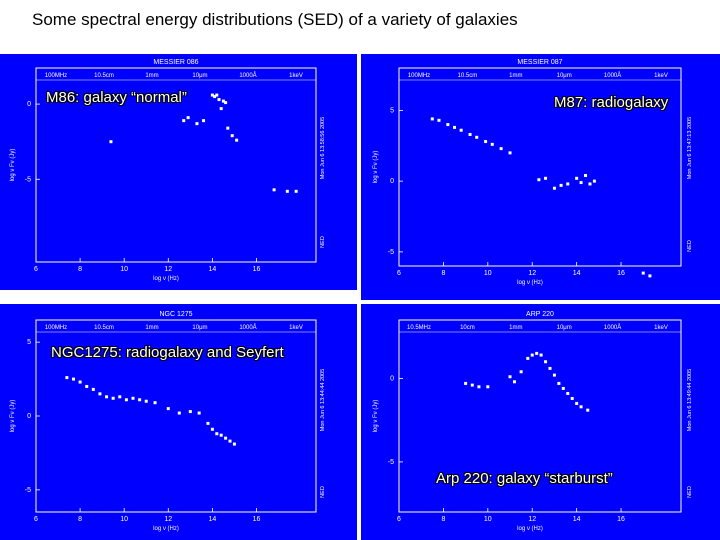 This screenshot has width=720, height=540. Describe the element at coordinates (29, 104) in the screenshot. I see `y-tick-label: 0` at that location.